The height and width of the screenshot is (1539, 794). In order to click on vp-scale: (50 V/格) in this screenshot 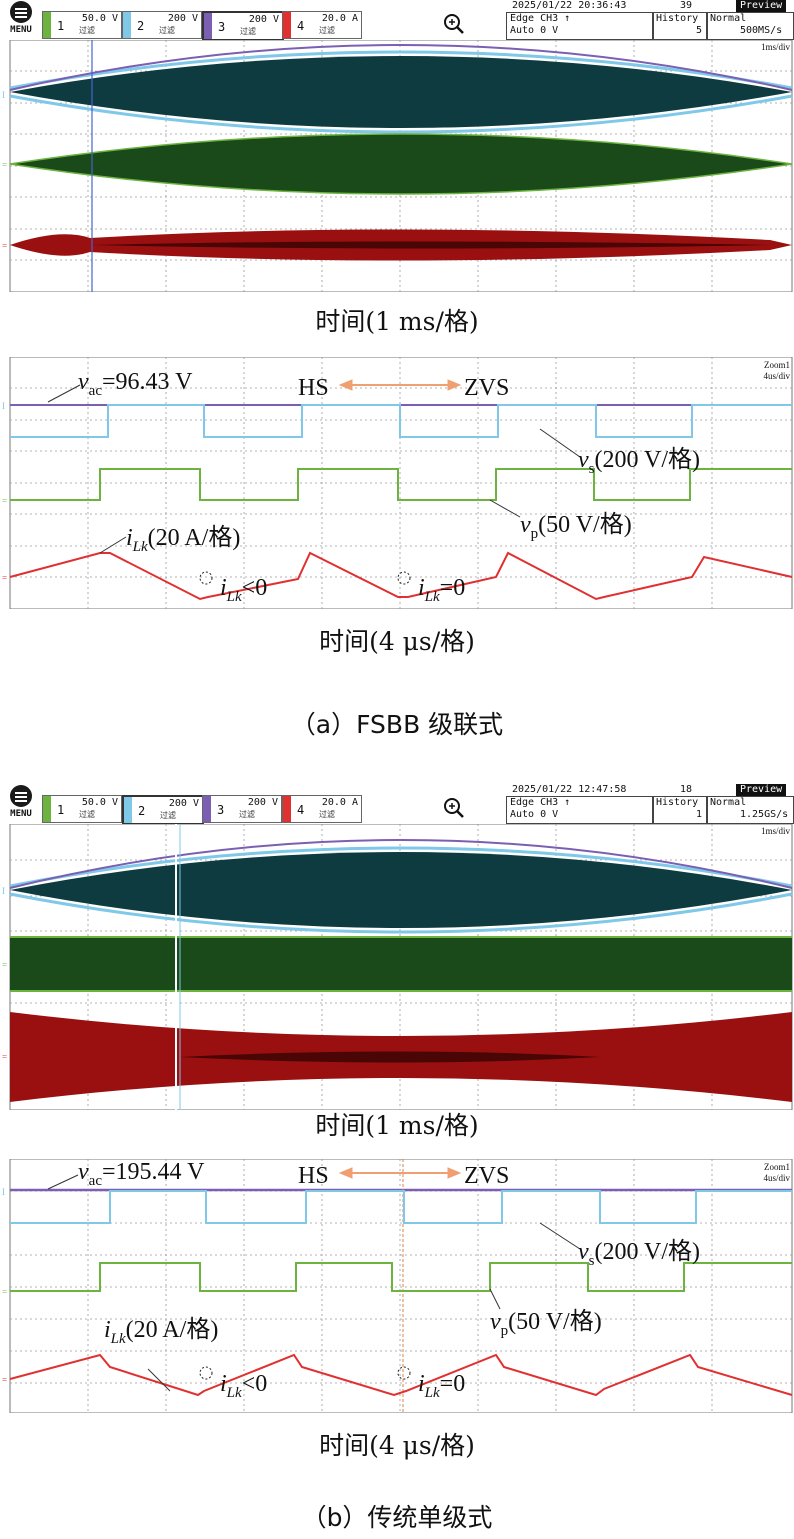, I will do `click(585, 524)`.